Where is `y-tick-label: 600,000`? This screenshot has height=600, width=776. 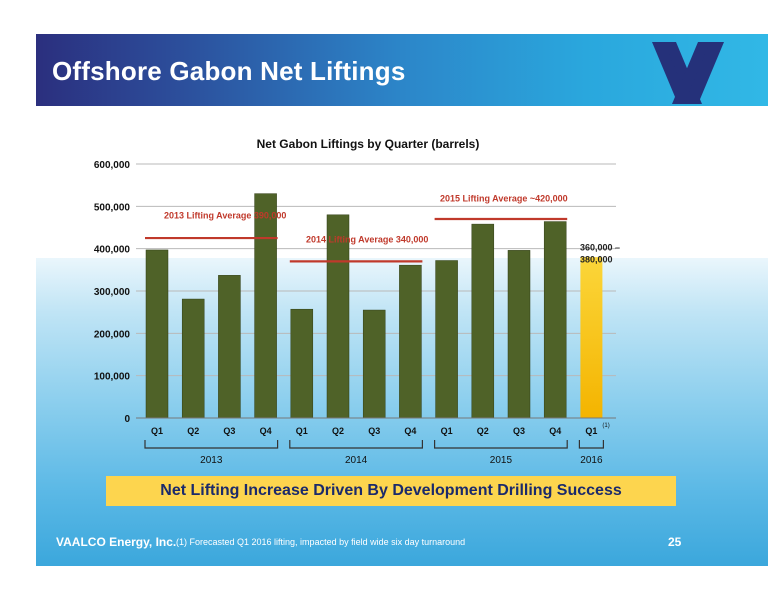
y-tick-label: 600,000 is located at coordinates (112, 165).